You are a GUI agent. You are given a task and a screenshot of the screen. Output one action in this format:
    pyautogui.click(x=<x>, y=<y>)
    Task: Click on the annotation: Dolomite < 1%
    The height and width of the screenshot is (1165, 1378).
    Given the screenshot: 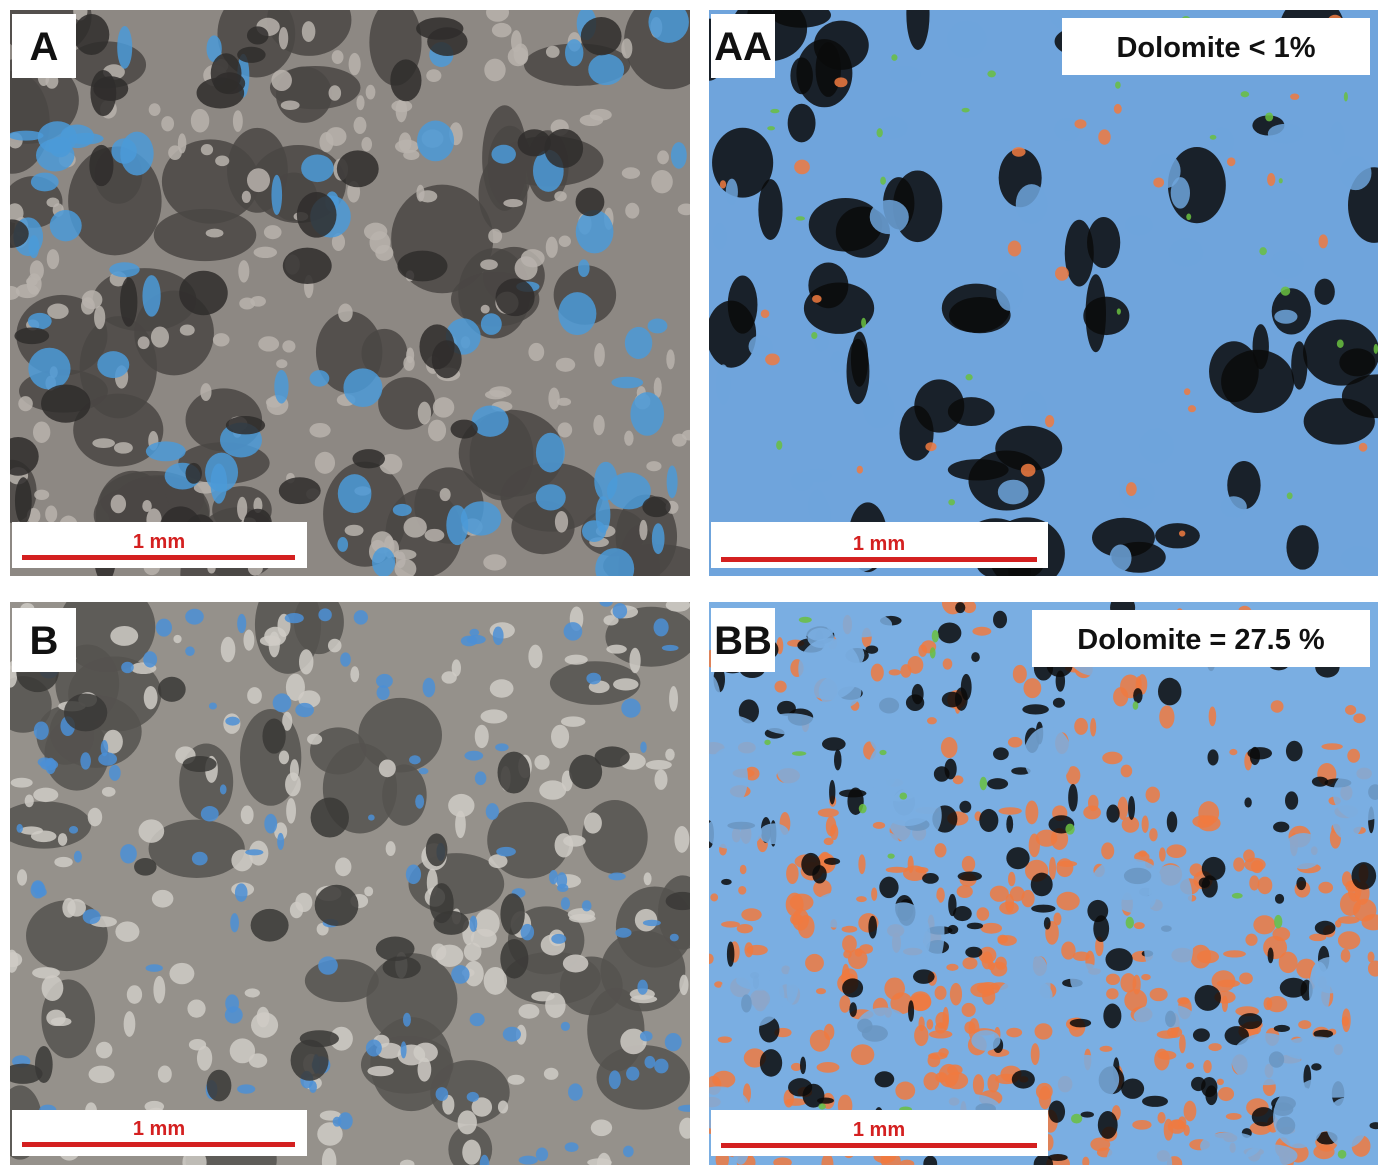 What is the action you would take?
    pyautogui.click(x=1215, y=48)
    